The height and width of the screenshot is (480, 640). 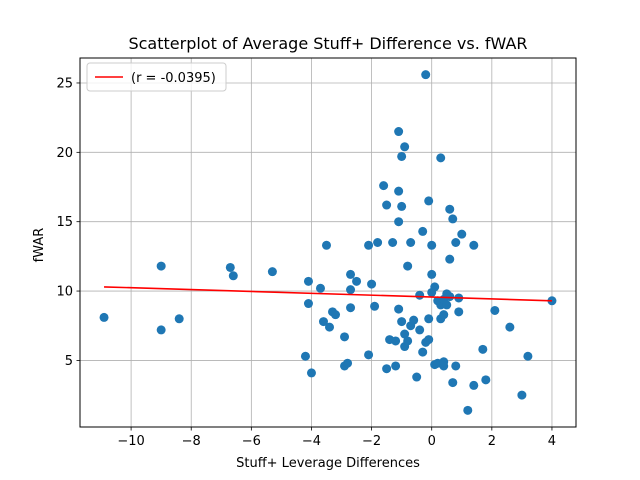 What do you see at coordinates (371, 441) in the screenshot?
I see `x-tick-label: −2` at bounding box center [371, 441].